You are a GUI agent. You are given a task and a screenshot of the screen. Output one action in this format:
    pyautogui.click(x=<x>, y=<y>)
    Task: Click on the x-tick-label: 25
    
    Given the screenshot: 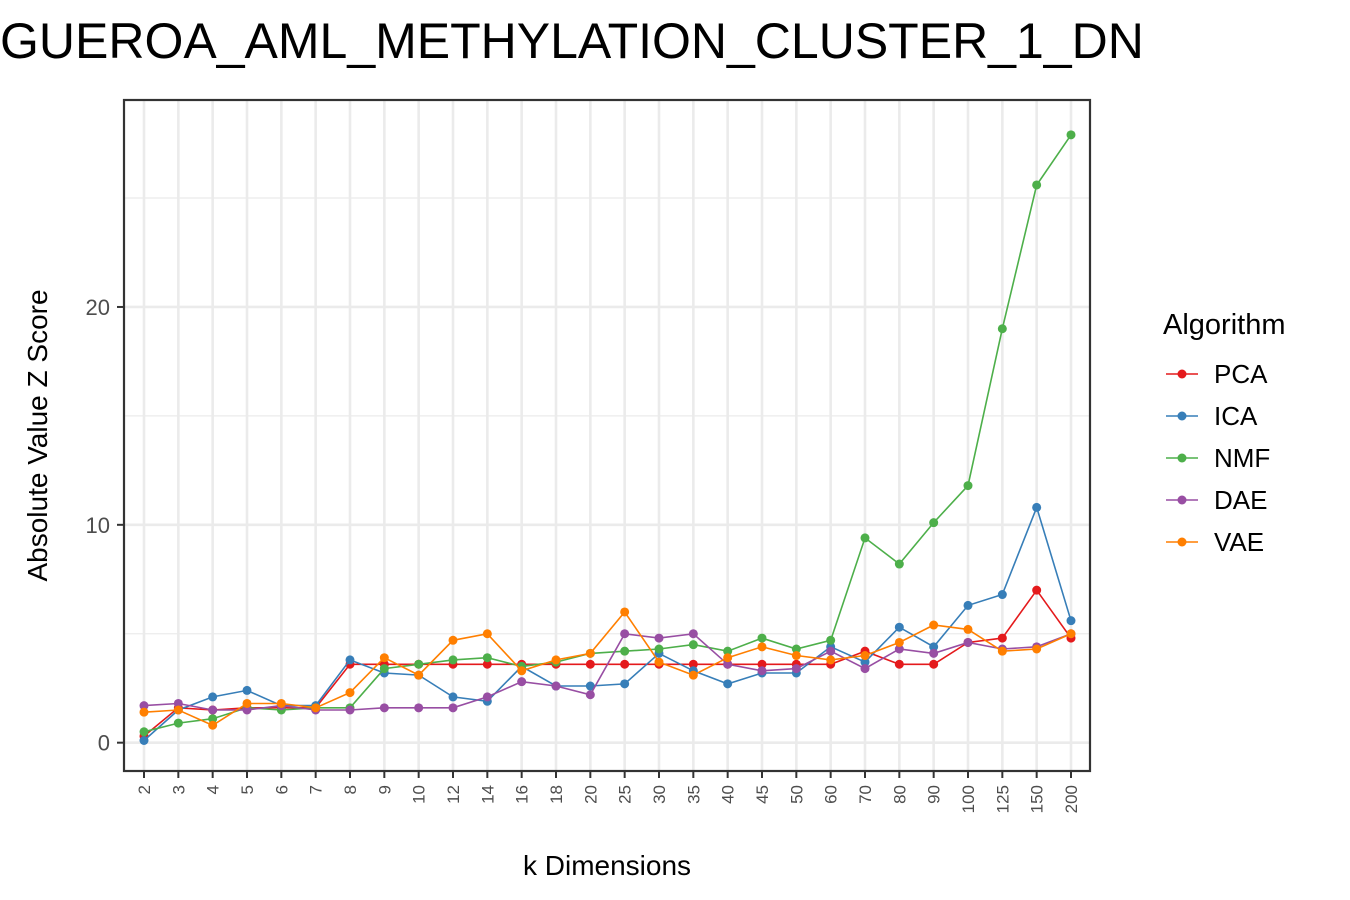 What is the action you would take?
    pyautogui.click(x=625, y=794)
    